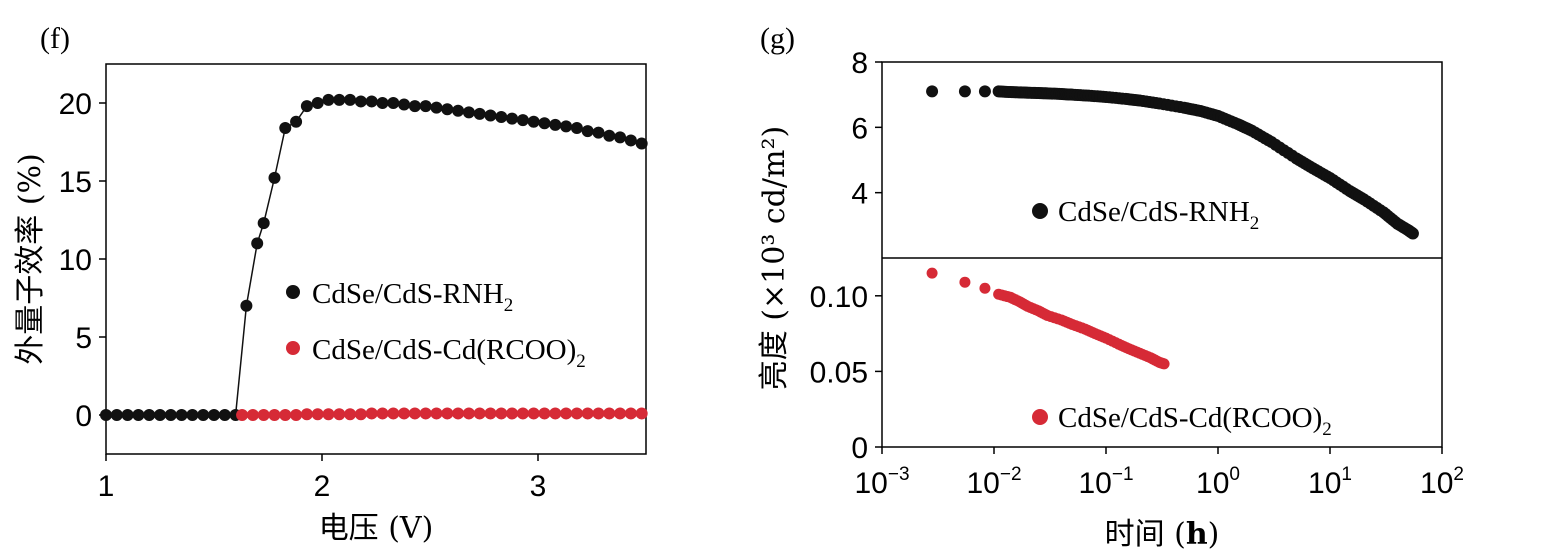 Image resolution: width=1560 pixels, height=556 pixels. Describe the element at coordinates (839, 372) in the screenshot. I see `y-tick-label: 0.05` at that location.